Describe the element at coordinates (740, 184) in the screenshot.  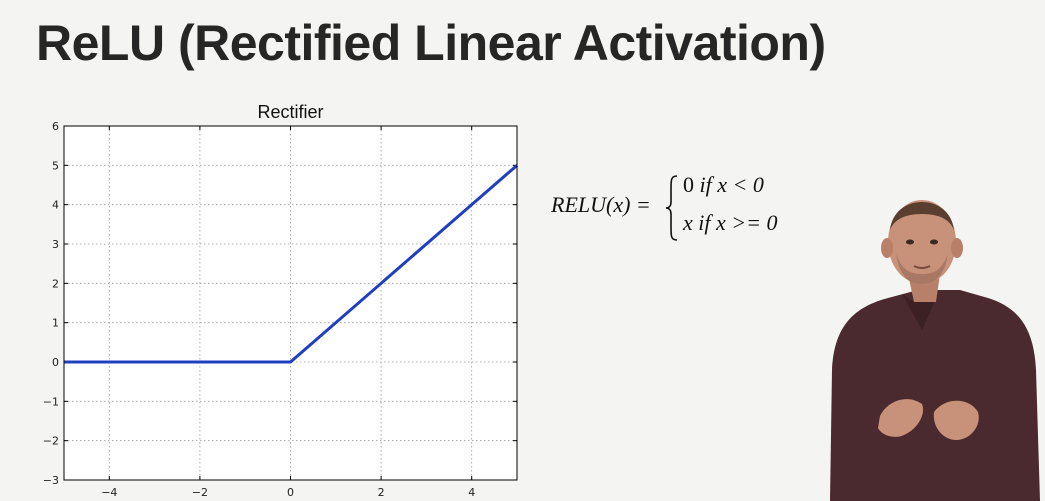
I see `case1-condition: x < 0` at that location.